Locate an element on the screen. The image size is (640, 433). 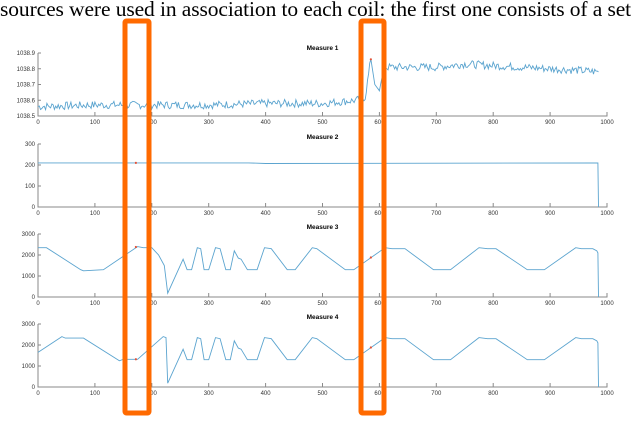
panel-title: Measure 3 is located at coordinates (323, 227).